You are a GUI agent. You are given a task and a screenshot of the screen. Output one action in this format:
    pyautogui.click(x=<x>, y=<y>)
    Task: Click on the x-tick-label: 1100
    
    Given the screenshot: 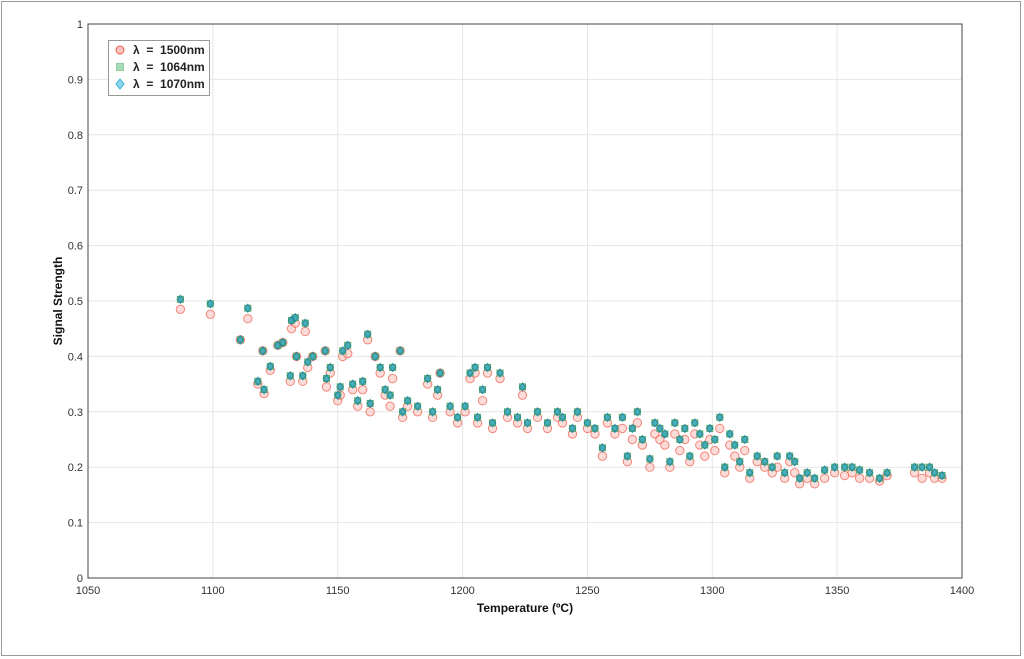 What is the action you would take?
    pyautogui.click(x=213, y=591)
    